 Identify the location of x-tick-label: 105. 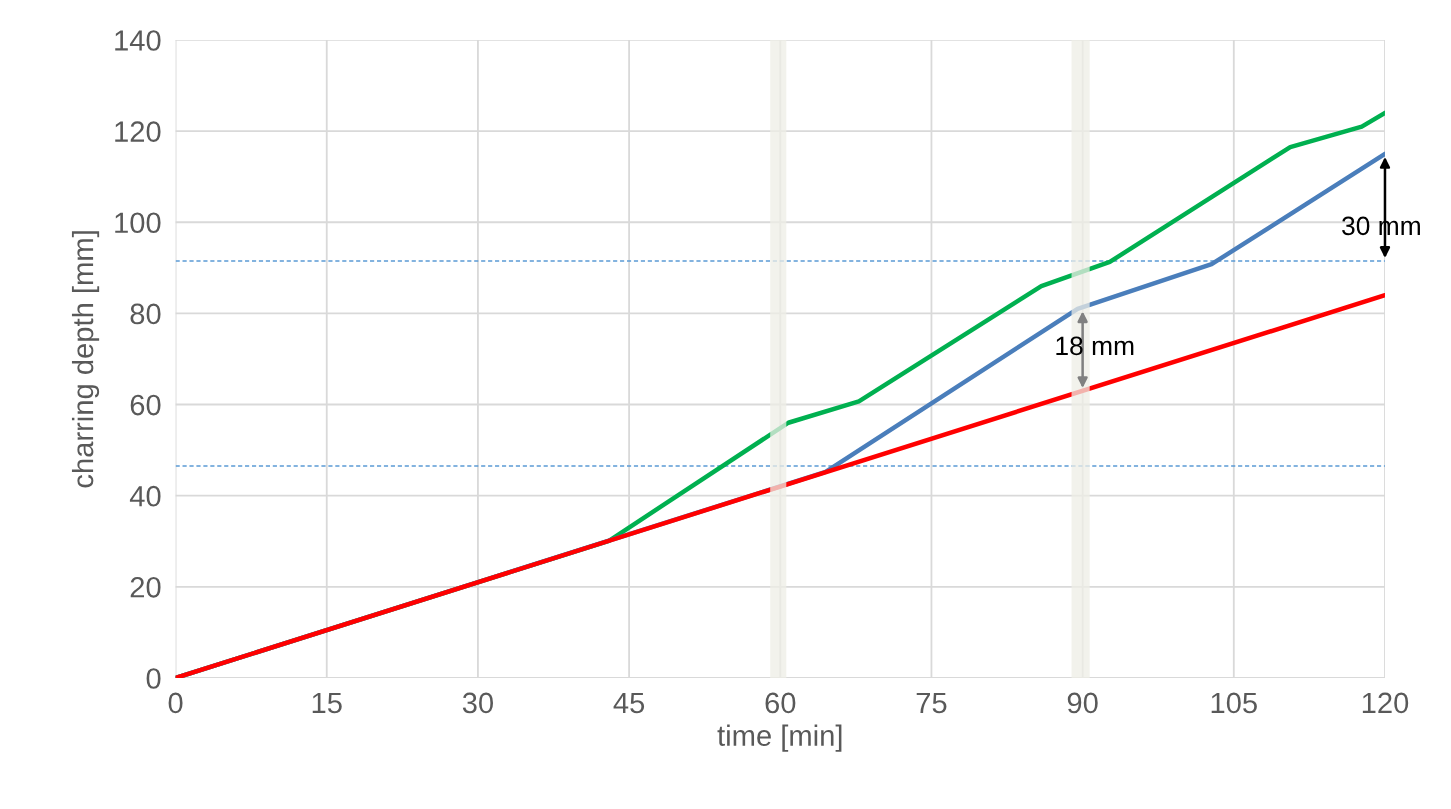
(1234, 703).